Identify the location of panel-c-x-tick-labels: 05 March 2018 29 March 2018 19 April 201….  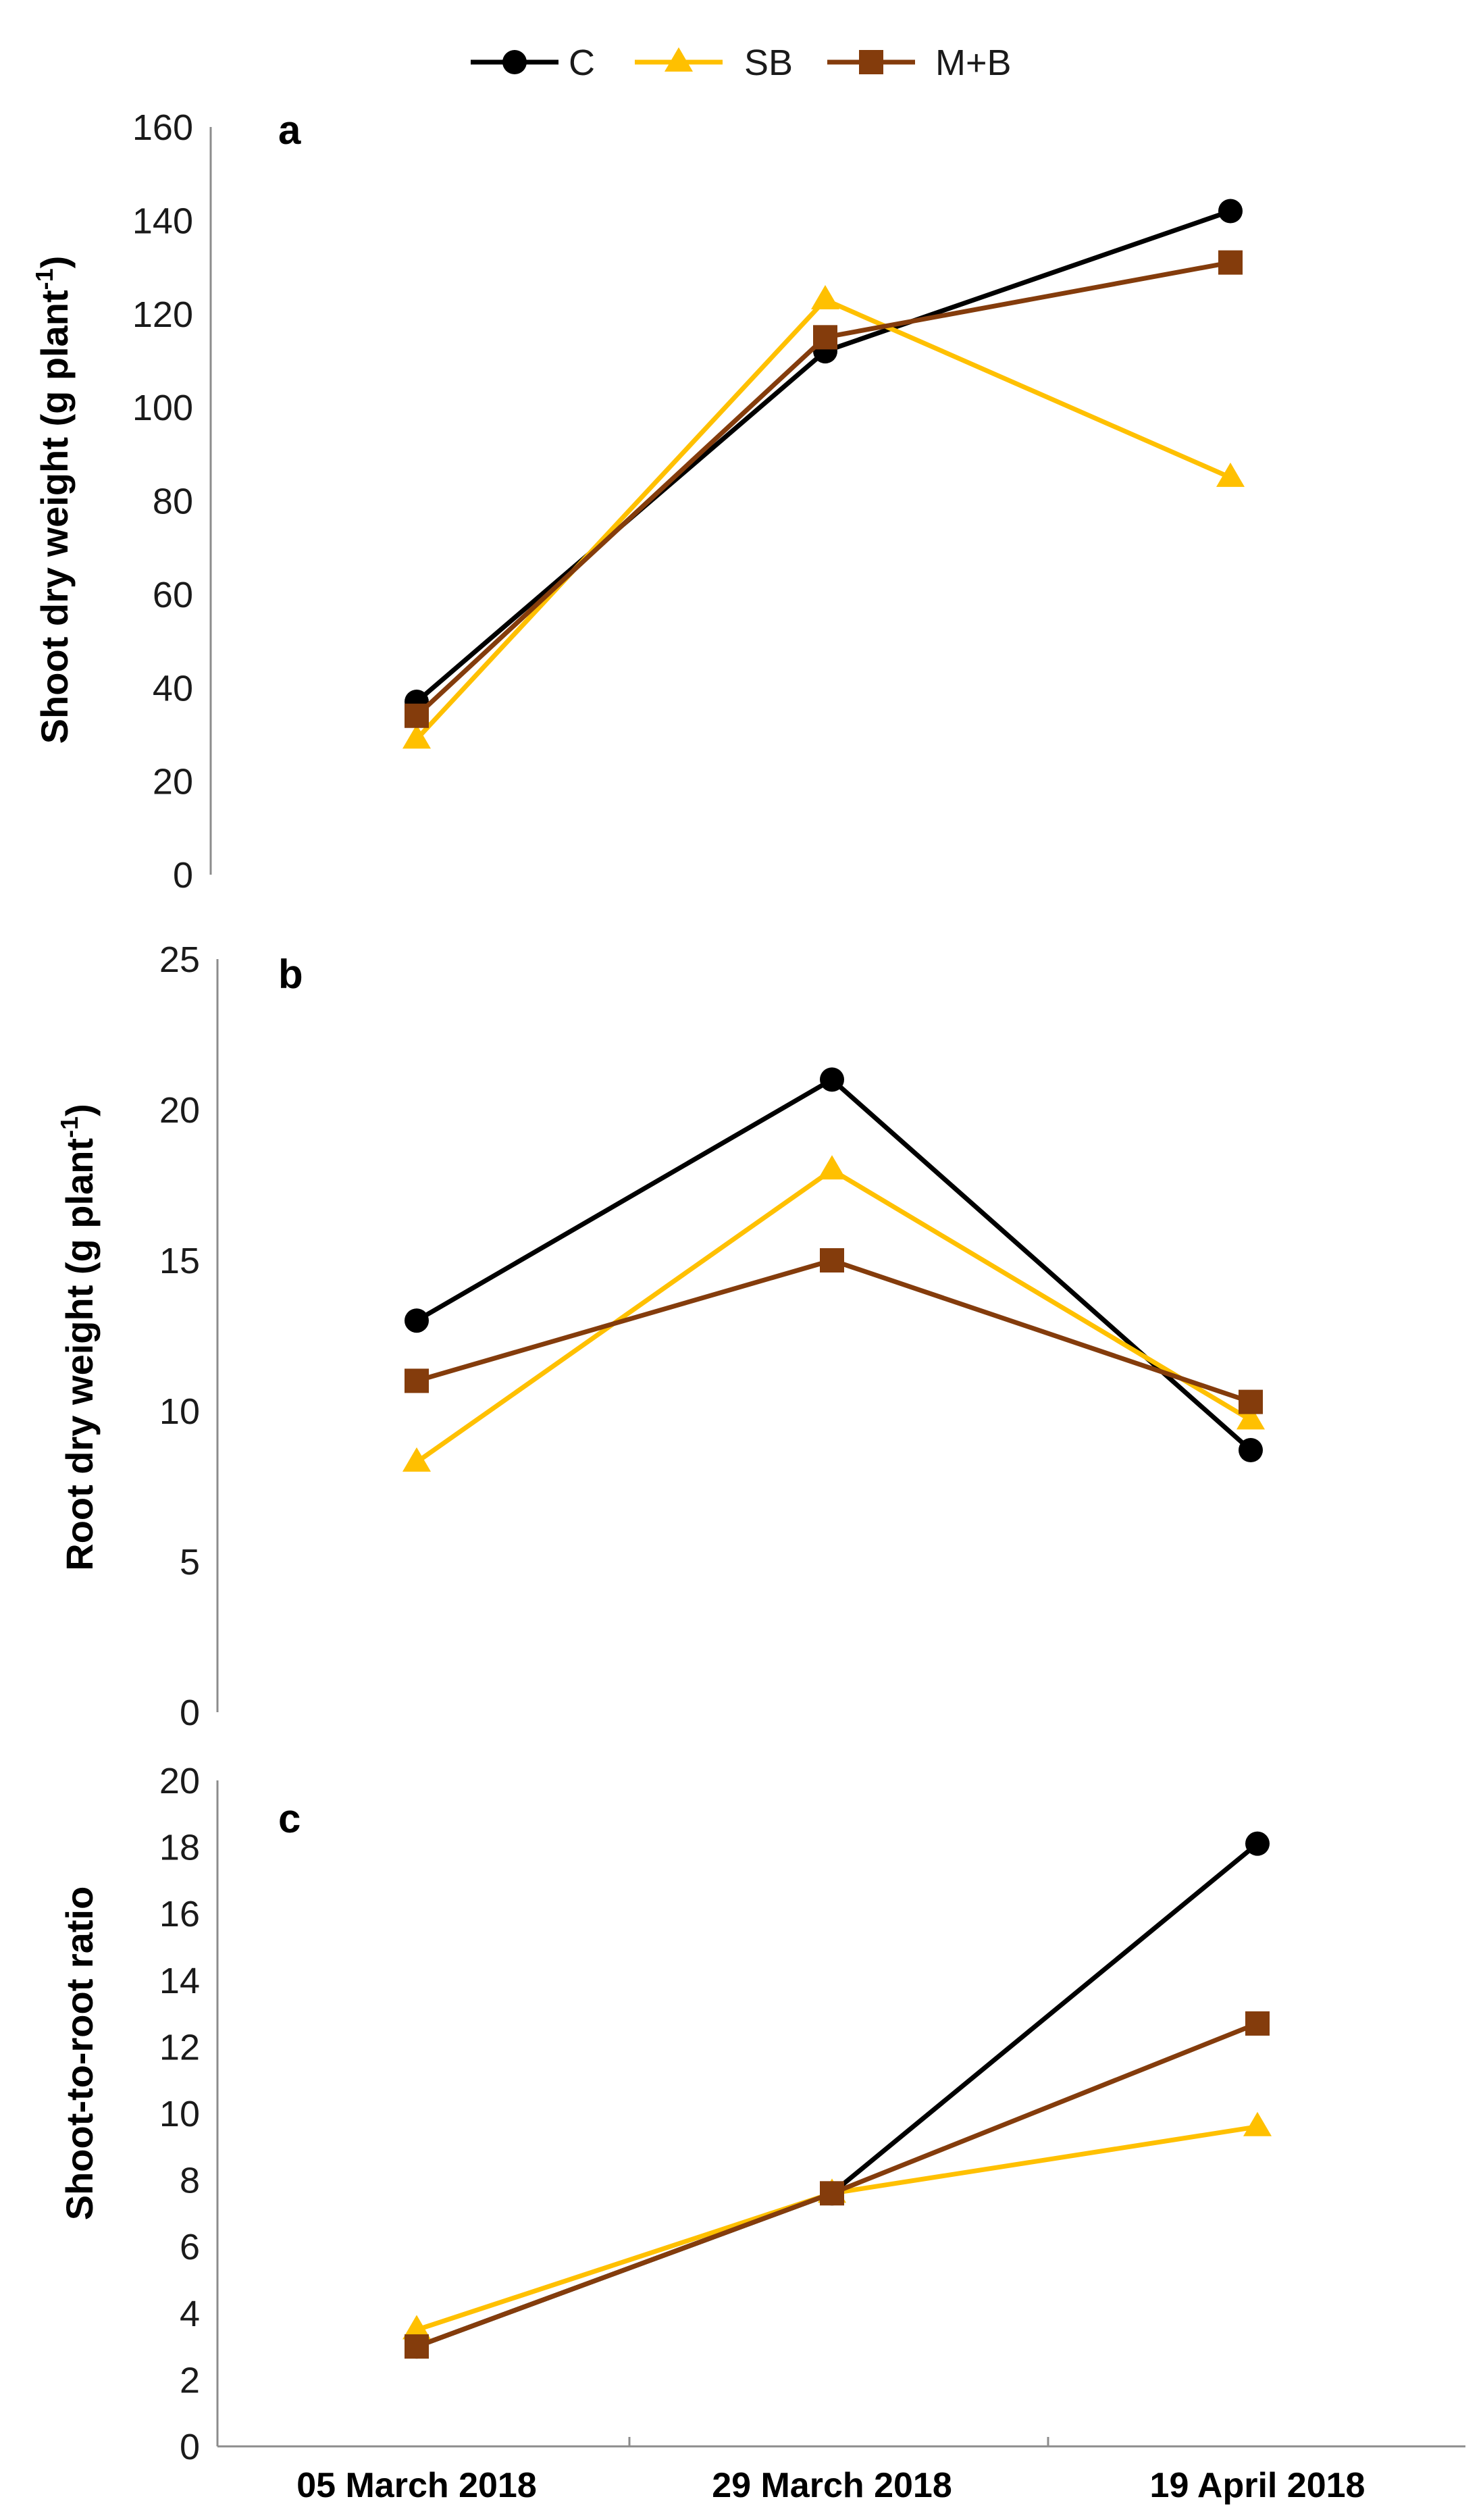
(830, 2485).